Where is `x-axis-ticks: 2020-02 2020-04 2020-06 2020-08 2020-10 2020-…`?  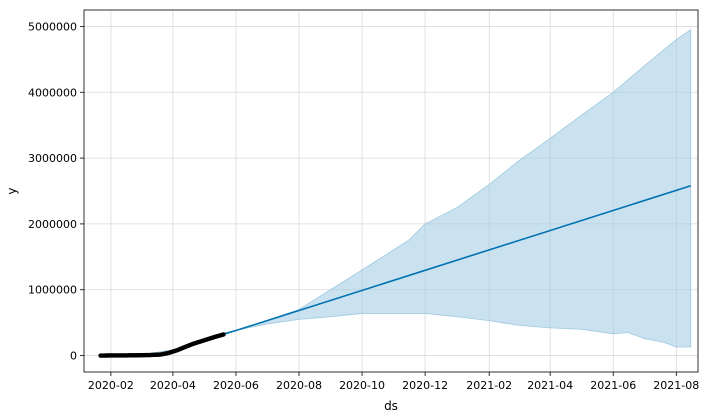 x-axis-ticks: 2020-02 2020-04 2020-06 2020-08 2020-10 2020-… is located at coordinates (393, 382).